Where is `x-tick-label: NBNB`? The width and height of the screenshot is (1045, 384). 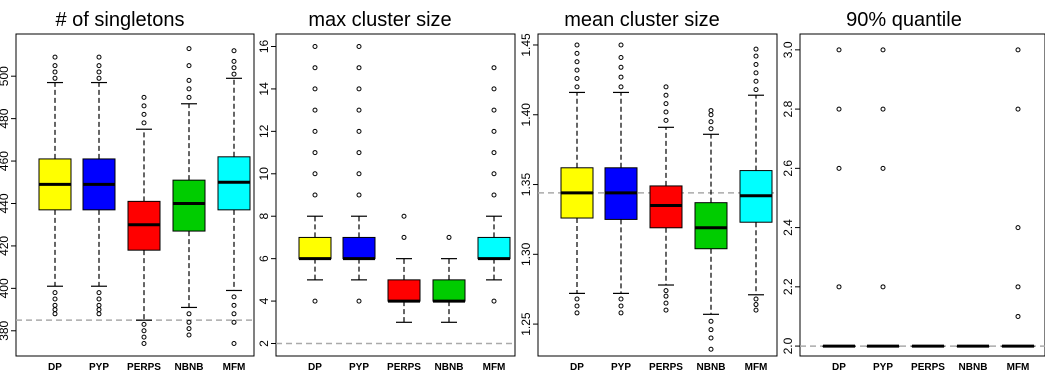
x-tick-label: NBNB is located at coordinates (189, 367).